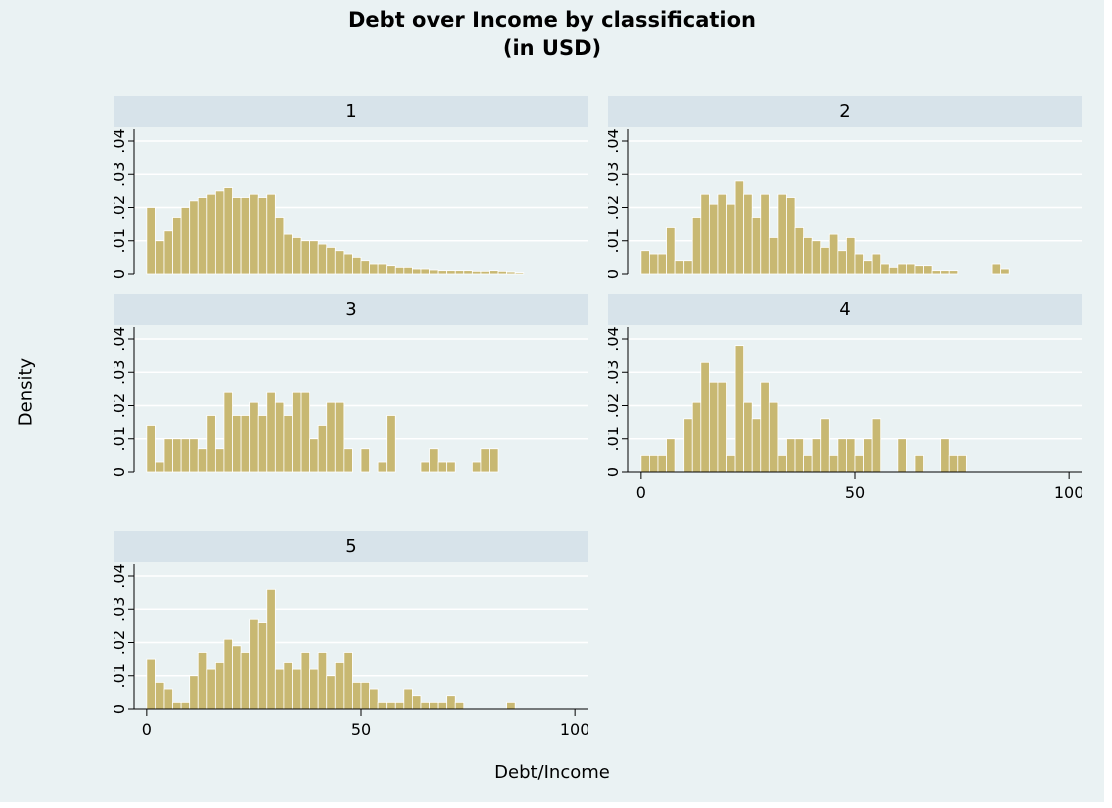 The width and height of the screenshot is (1112, 808). I want to click on panel-1-y-tick-label-4: .04, so click(121, 140).